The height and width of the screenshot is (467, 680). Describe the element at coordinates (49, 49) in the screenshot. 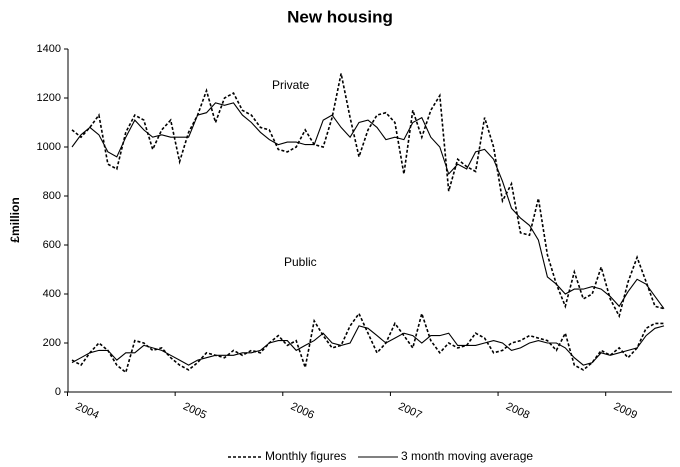

I see `y-tick-label: 1400` at that location.